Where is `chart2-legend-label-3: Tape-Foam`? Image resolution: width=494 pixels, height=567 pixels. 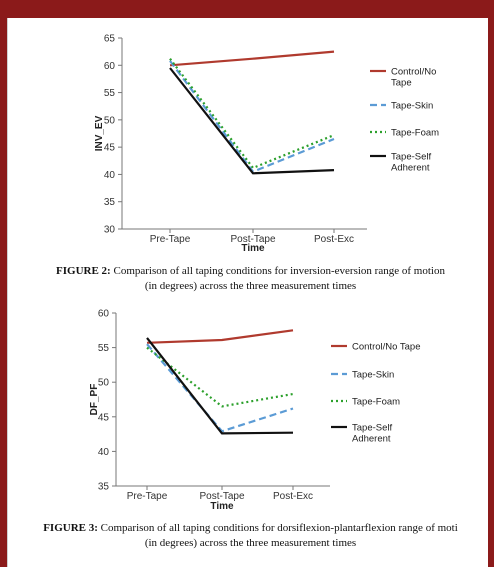
chart2-legend-label-3: Tape-Foam is located at coordinates (376, 402).